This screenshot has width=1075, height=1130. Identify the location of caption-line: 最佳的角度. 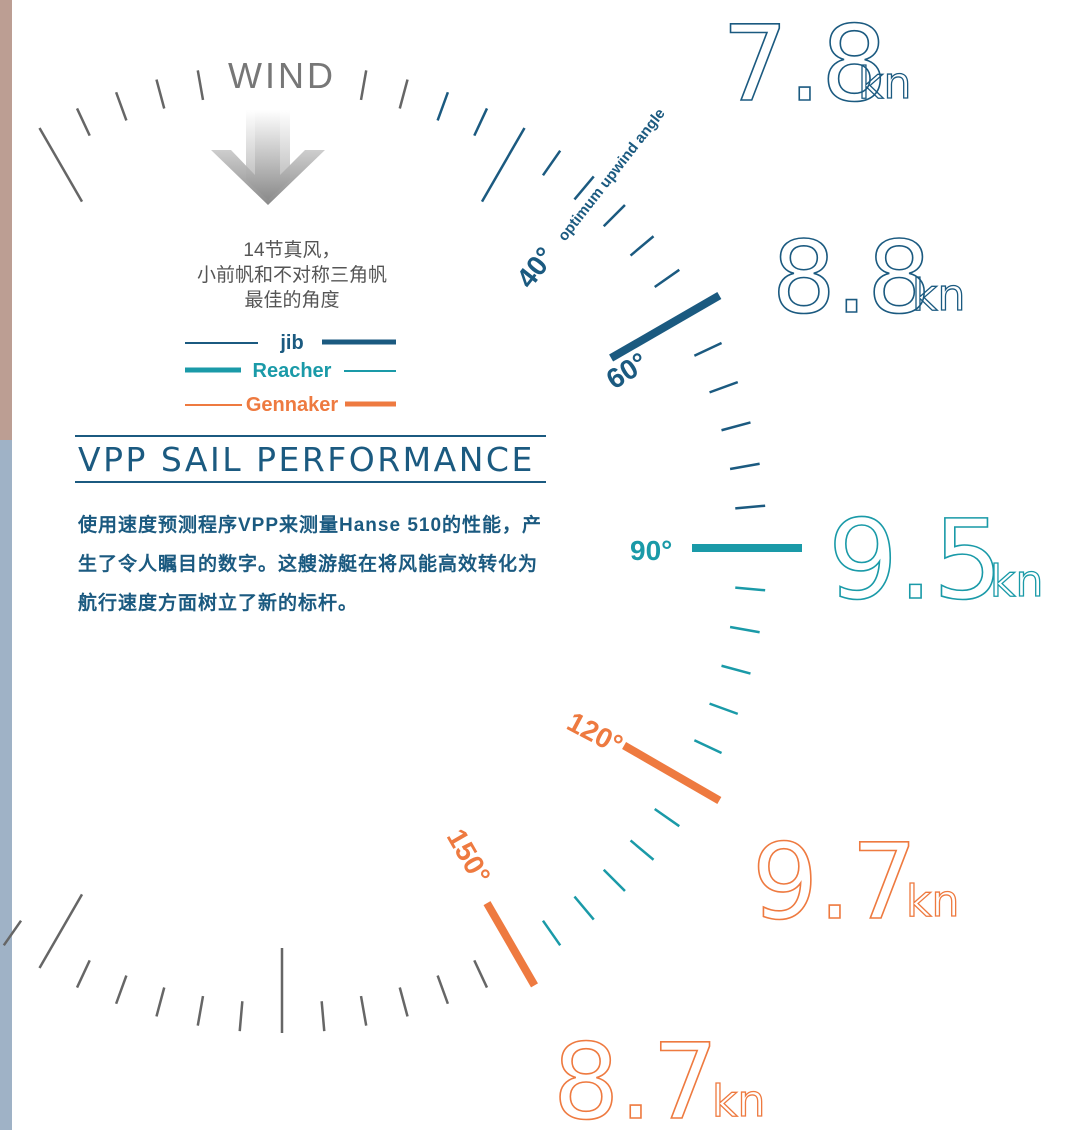
(291, 300).